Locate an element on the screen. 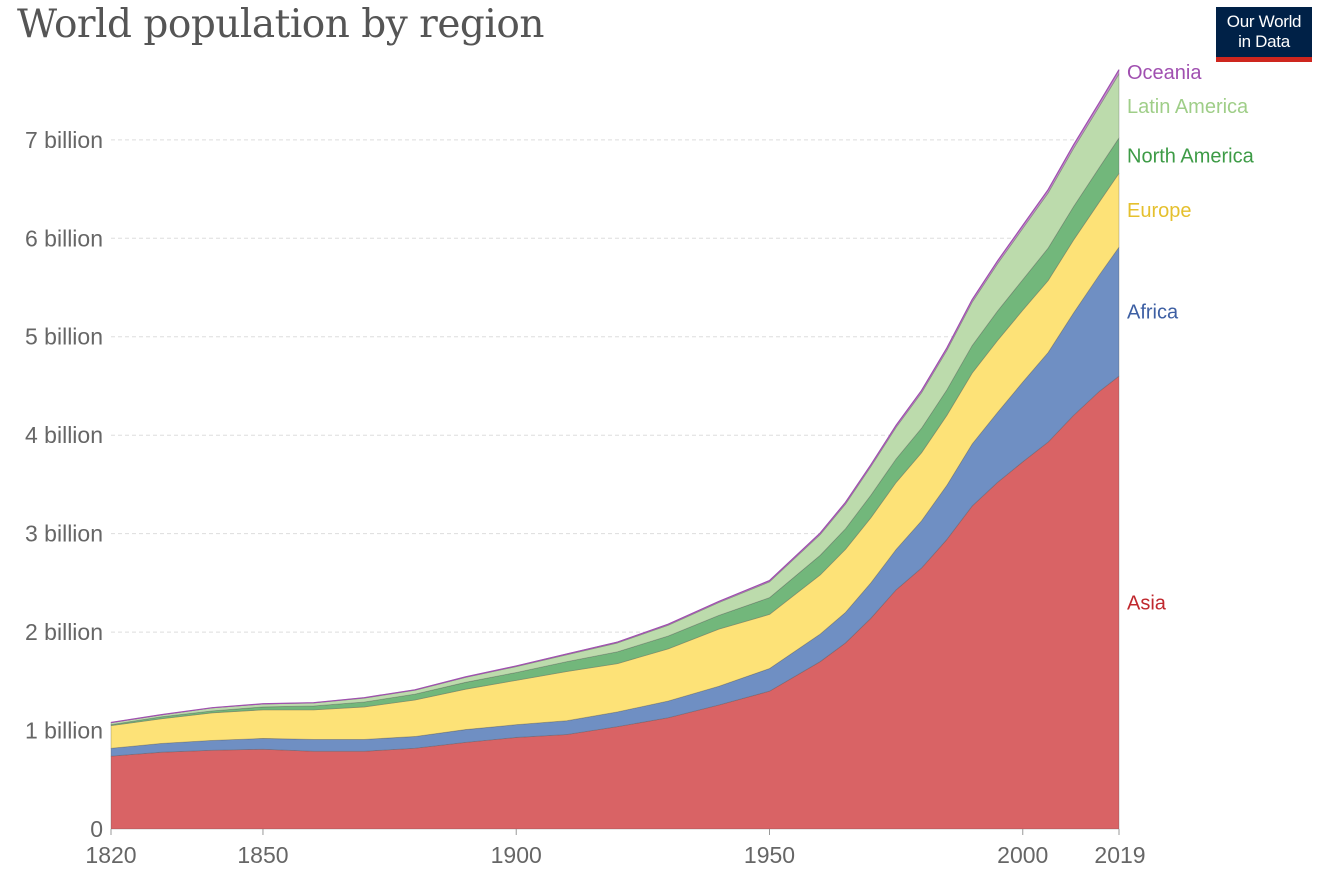 This screenshot has width=1324, height=880. x-tick-label: 1950 is located at coordinates (769, 855).